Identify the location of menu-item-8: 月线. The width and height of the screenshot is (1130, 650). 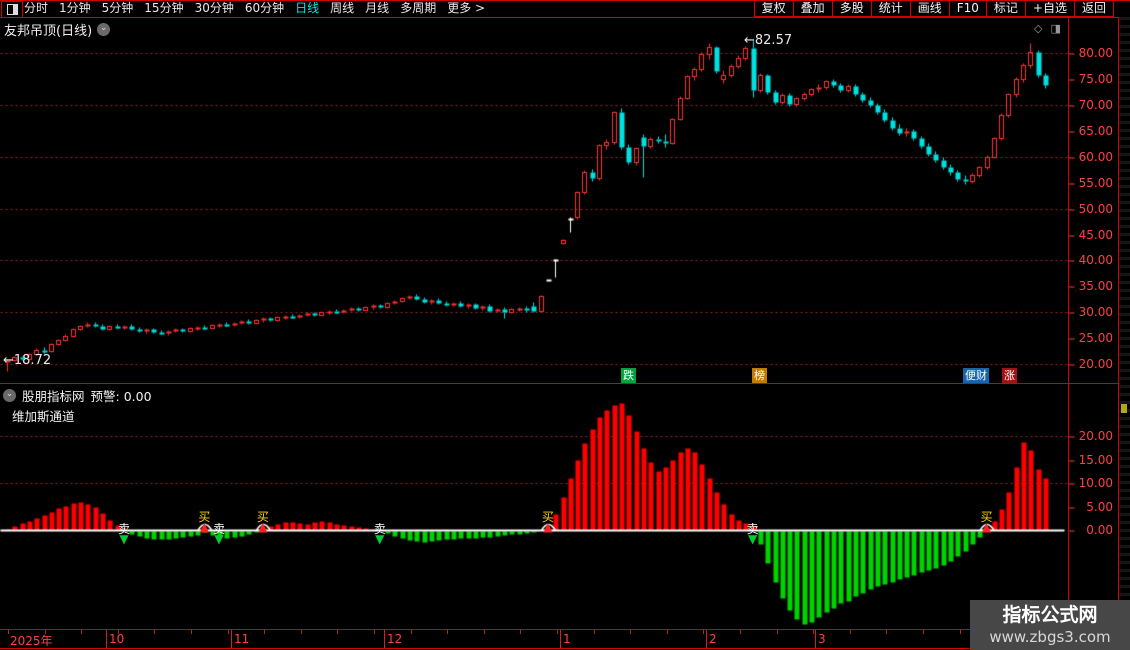
(377, 8).